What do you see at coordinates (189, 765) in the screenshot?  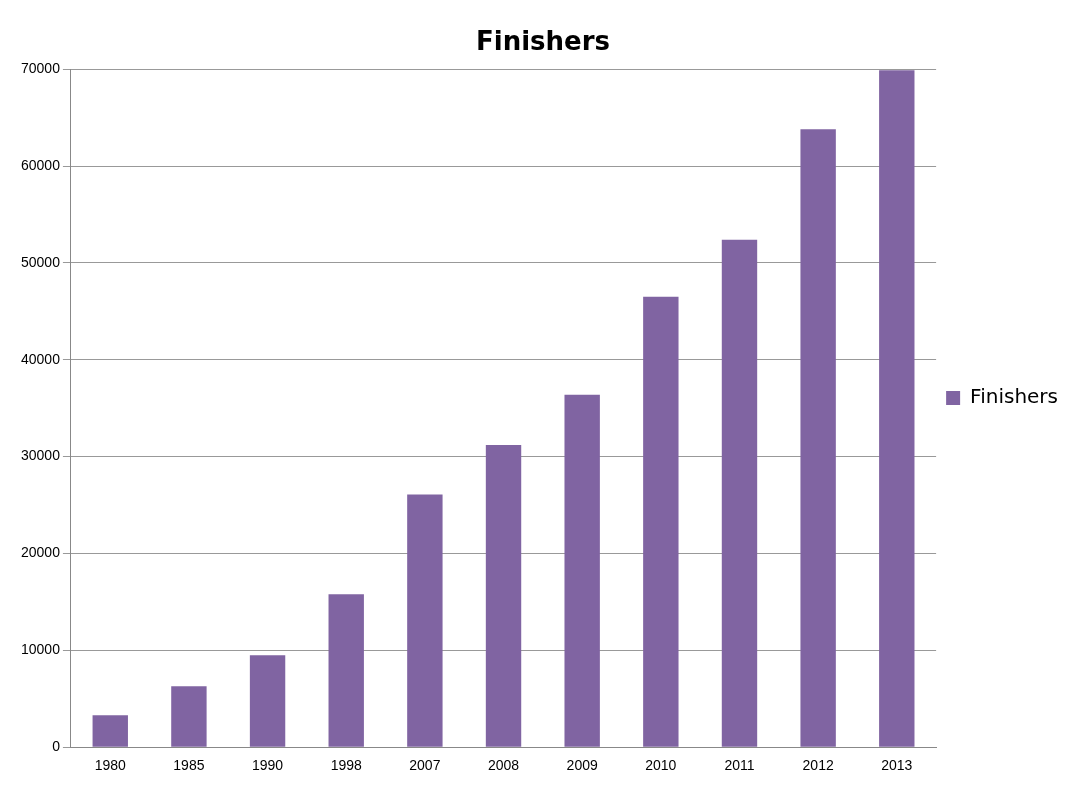 I see `x-tick-label: 1985` at bounding box center [189, 765].